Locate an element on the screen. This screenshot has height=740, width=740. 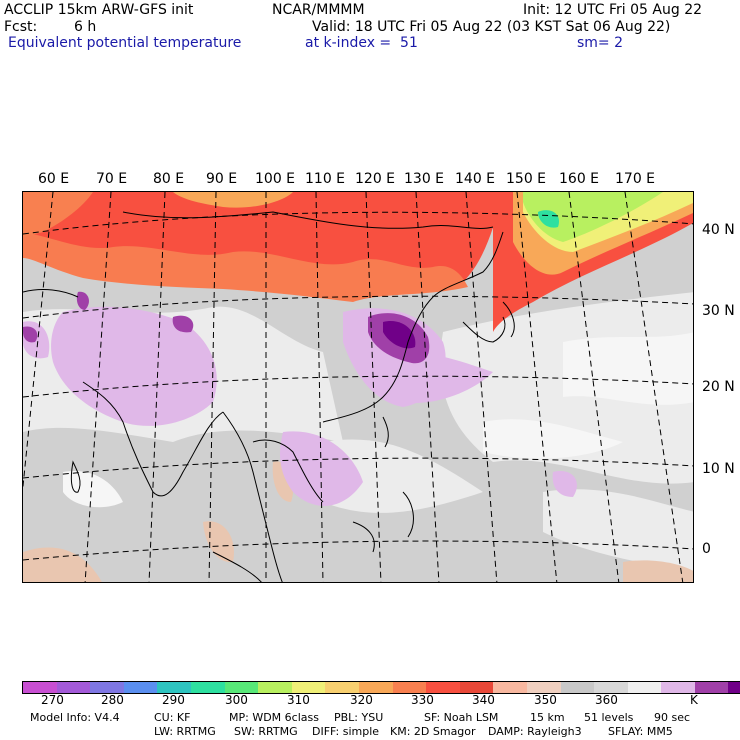
lon-label-150e: 150 E is located at coordinates (526, 179).